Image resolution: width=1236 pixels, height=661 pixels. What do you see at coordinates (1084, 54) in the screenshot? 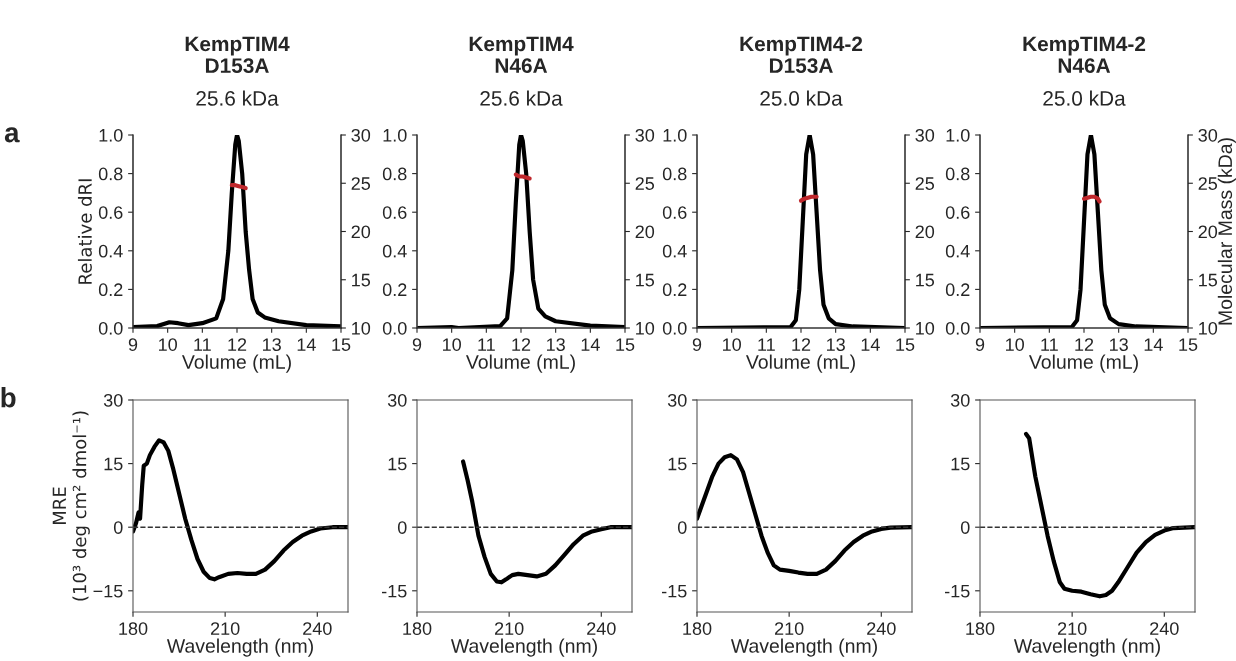
I see `chart-title: KempTIM4-2 N46A` at bounding box center [1084, 54].